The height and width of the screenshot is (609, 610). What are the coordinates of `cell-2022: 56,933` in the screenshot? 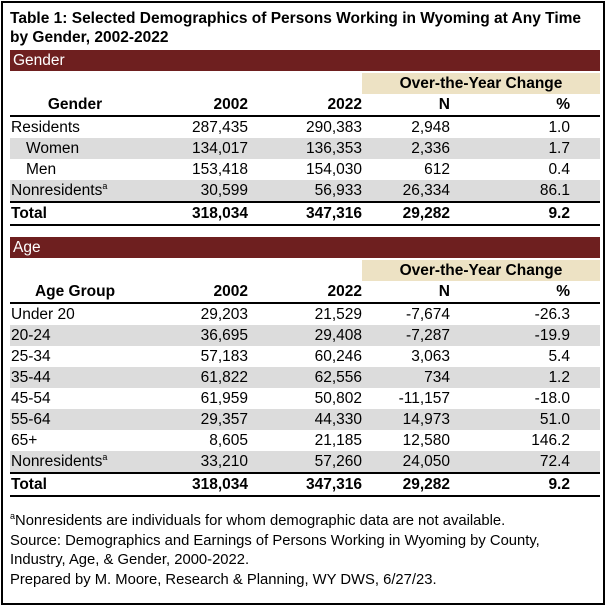 It's located at (305, 191).